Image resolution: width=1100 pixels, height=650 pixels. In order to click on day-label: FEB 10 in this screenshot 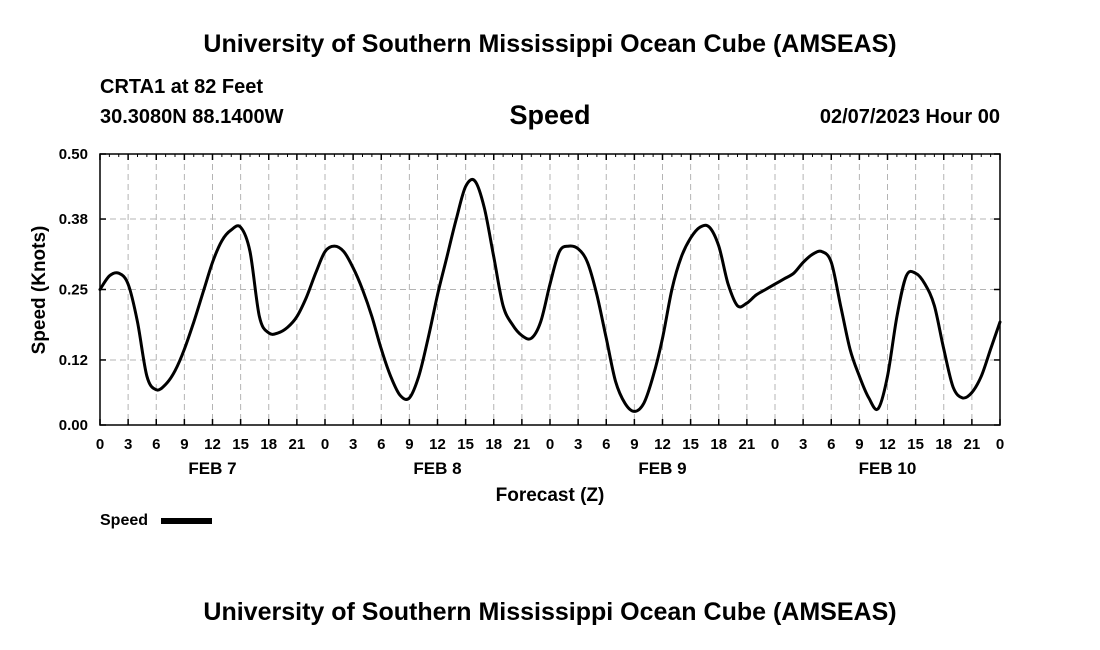, I will do `click(888, 468)`.